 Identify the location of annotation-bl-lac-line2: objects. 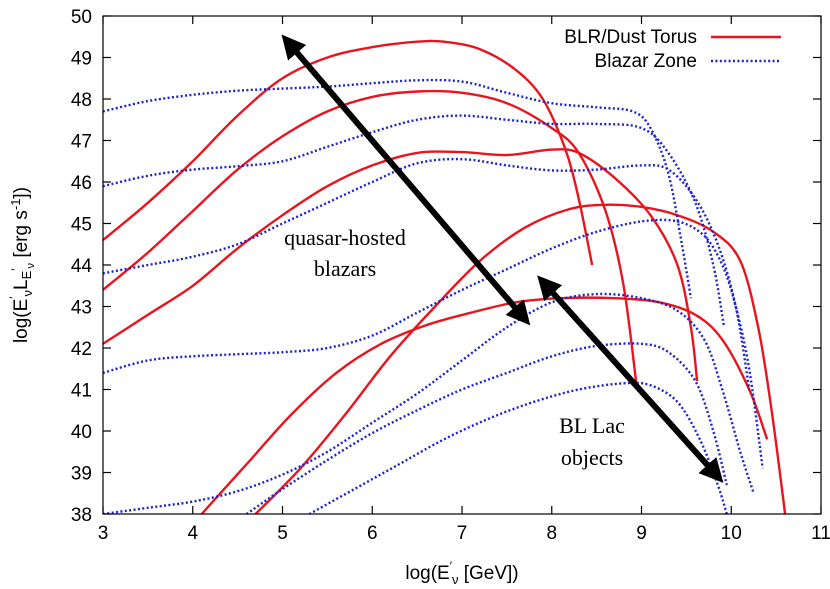
(592, 457).